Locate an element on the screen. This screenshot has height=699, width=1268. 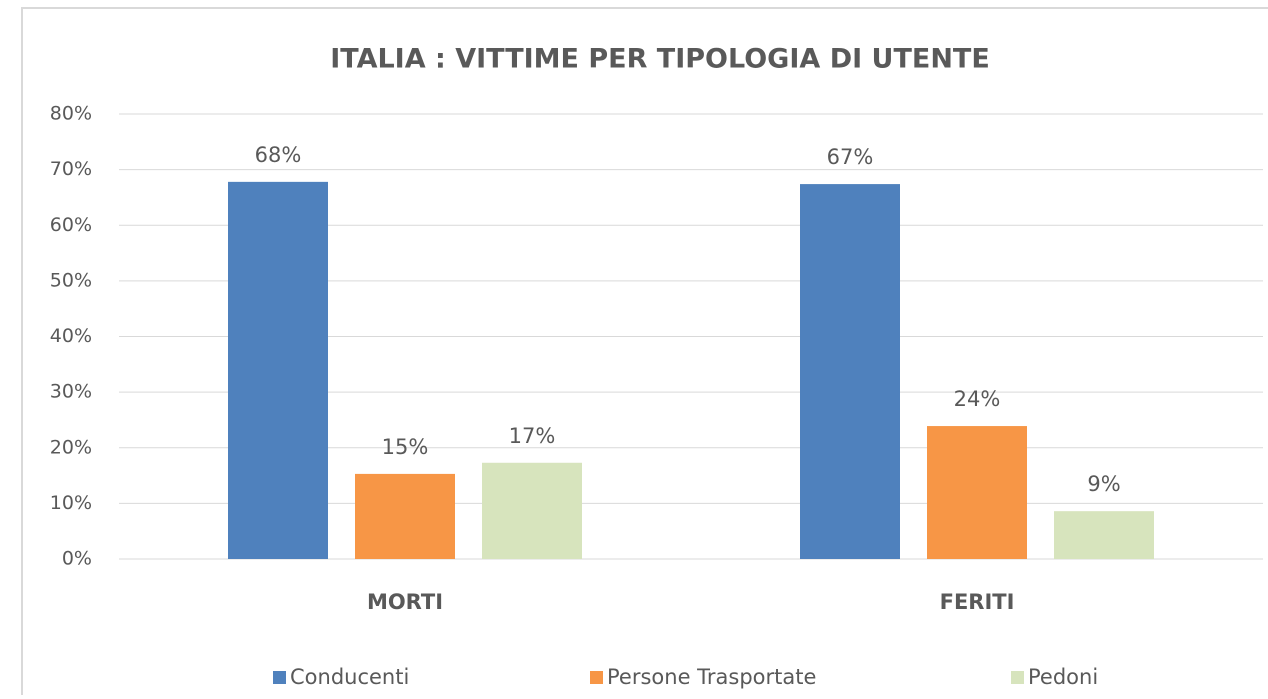
data-label: 68% is located at coordinates (278, 155).